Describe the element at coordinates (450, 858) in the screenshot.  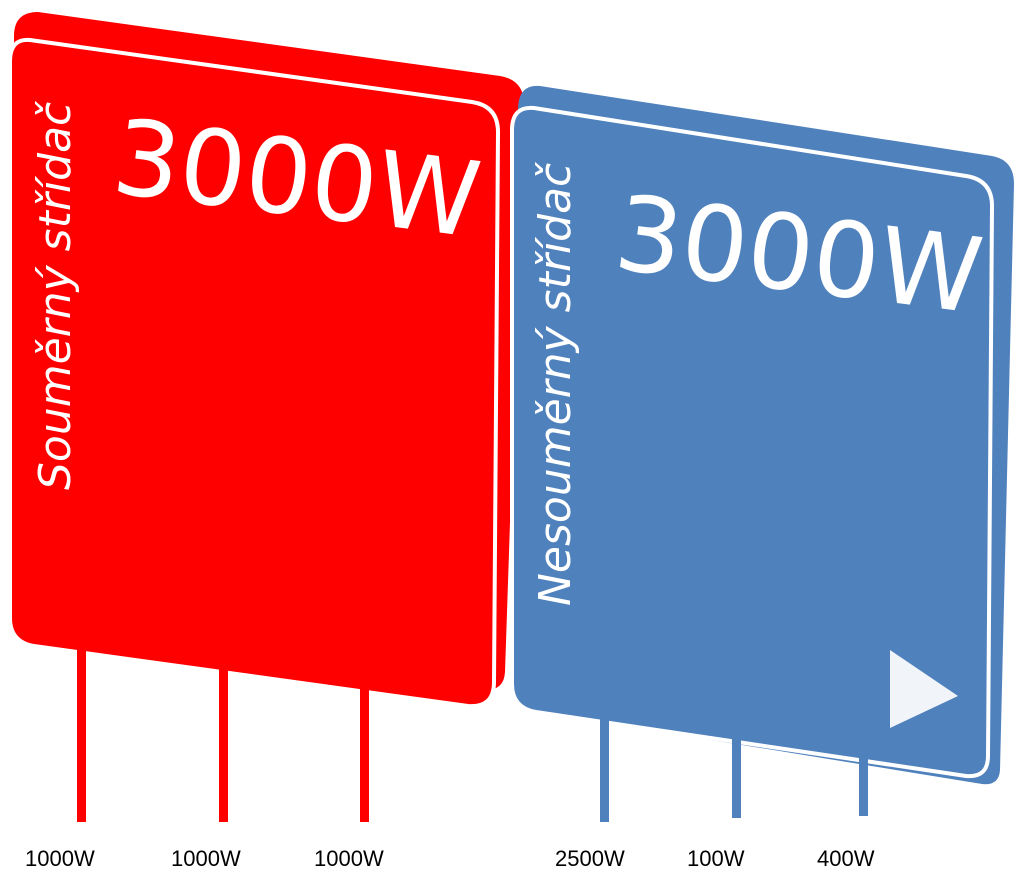
I see `phase-labels: 1000W 1000W 1000W 2500W 100W 400W` at that location.